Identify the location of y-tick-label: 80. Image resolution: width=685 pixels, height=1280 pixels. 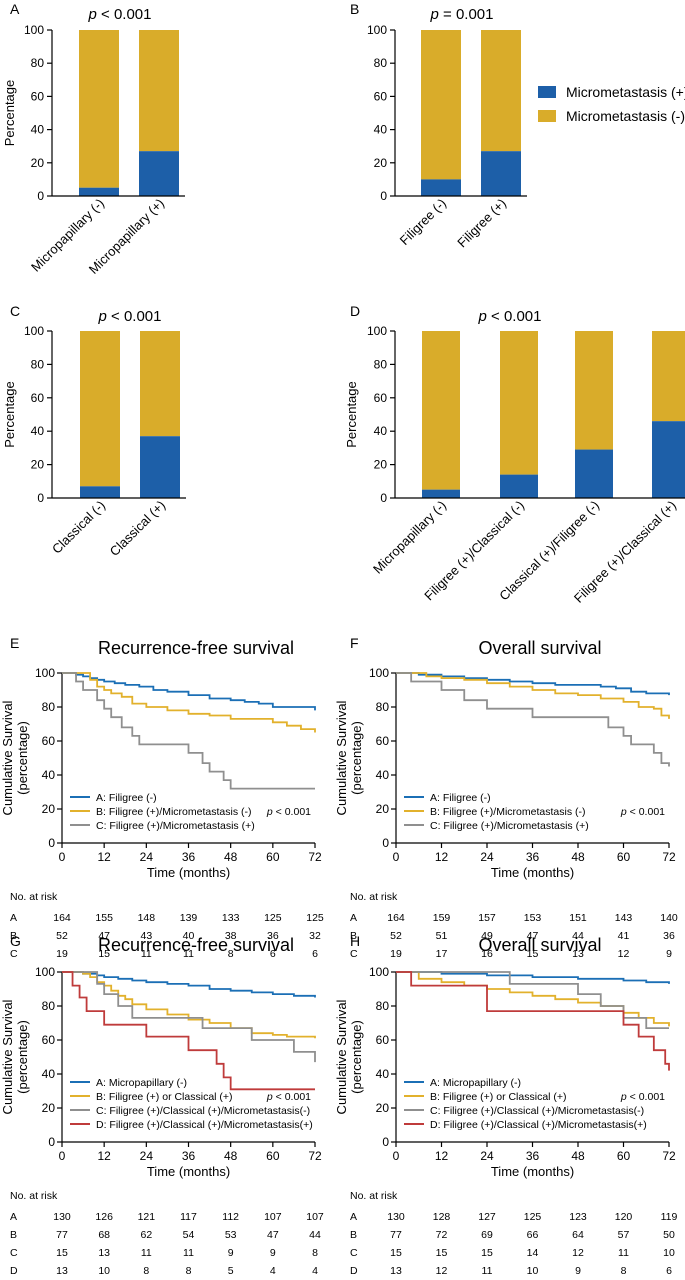
(381, 364).